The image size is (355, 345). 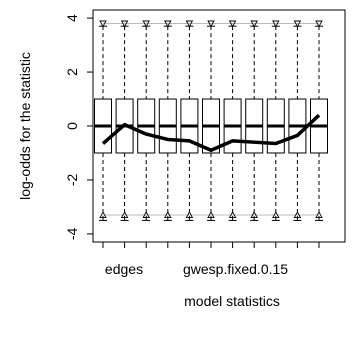 I want to click on y-tick-label: 2, so click(x=72, y=72).